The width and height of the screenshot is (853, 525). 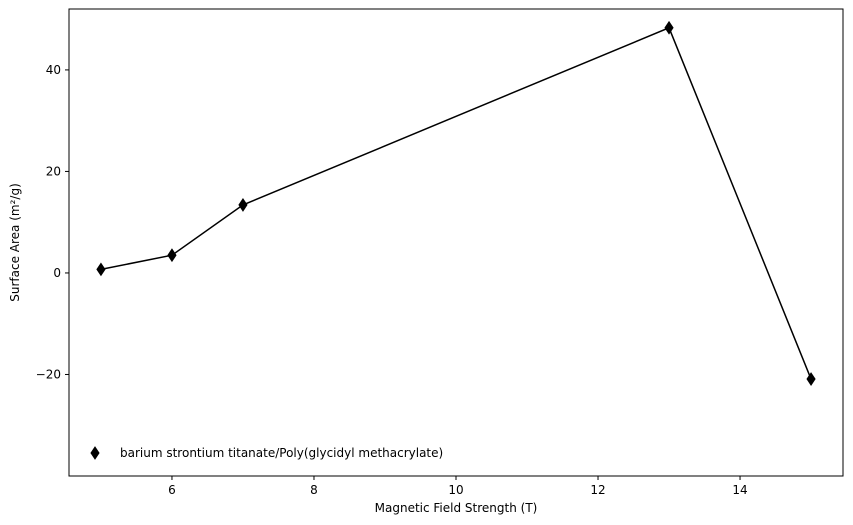 I want to click on x-axis: 6 8 10 12 14, so click(x=458, y=486).